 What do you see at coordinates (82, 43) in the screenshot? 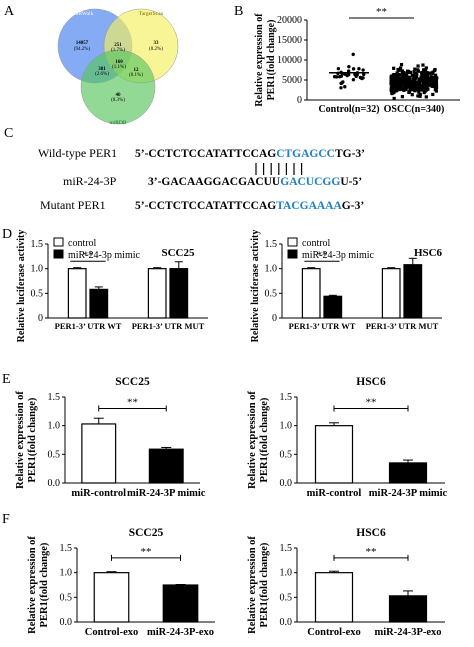
I see `venn-count-a: 14057` at bounding box center [82, 43].